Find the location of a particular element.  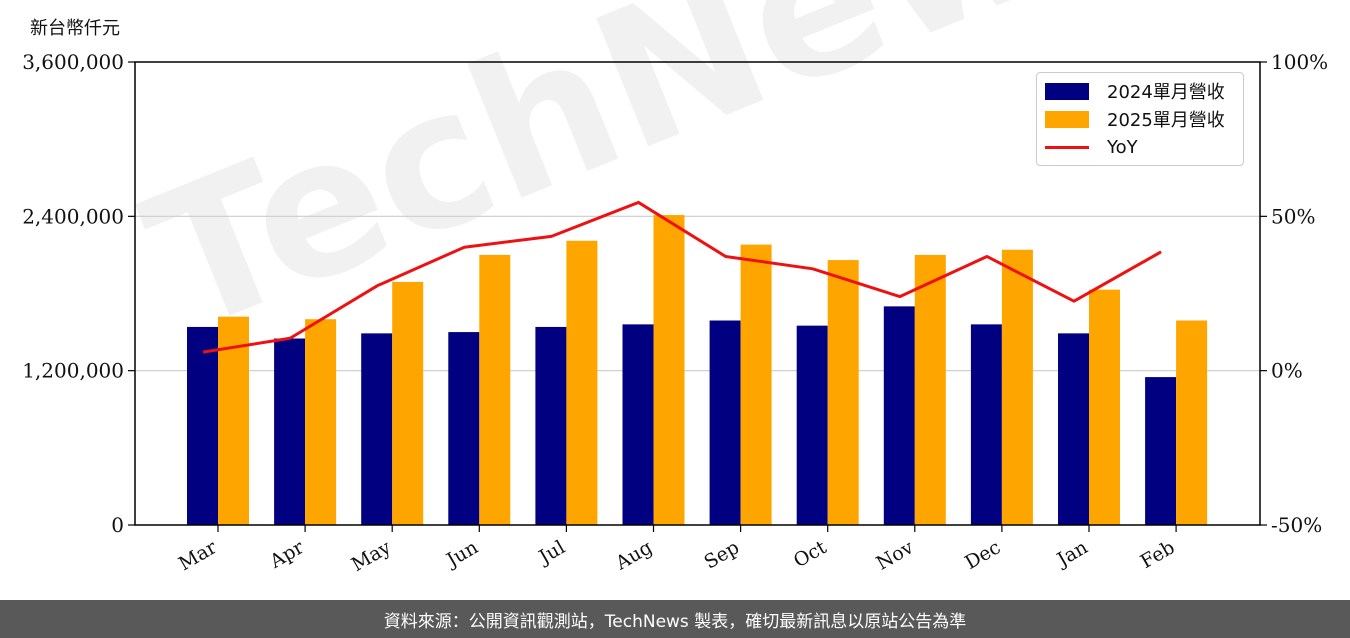

legend-swatch-2024 is located at coordinates (1067, 91).